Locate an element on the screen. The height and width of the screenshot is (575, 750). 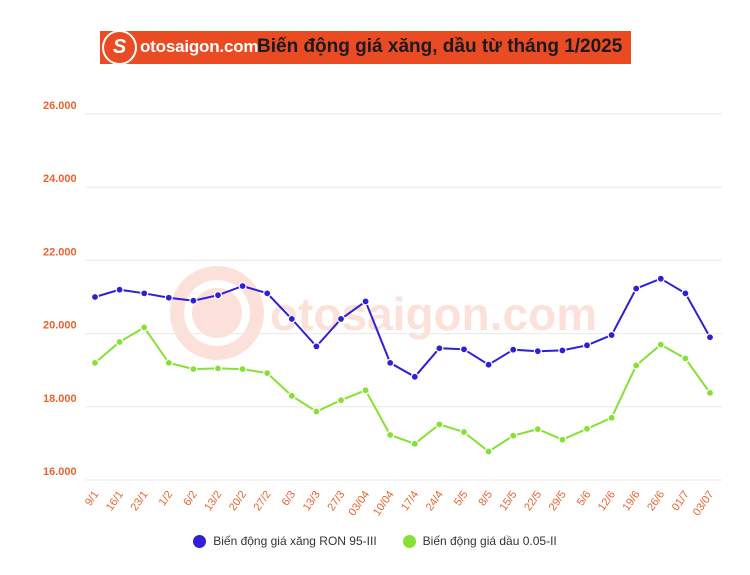
legend-item-diesel: Biến động giá dầu 0.05-II is located at coordinates (479, 541).